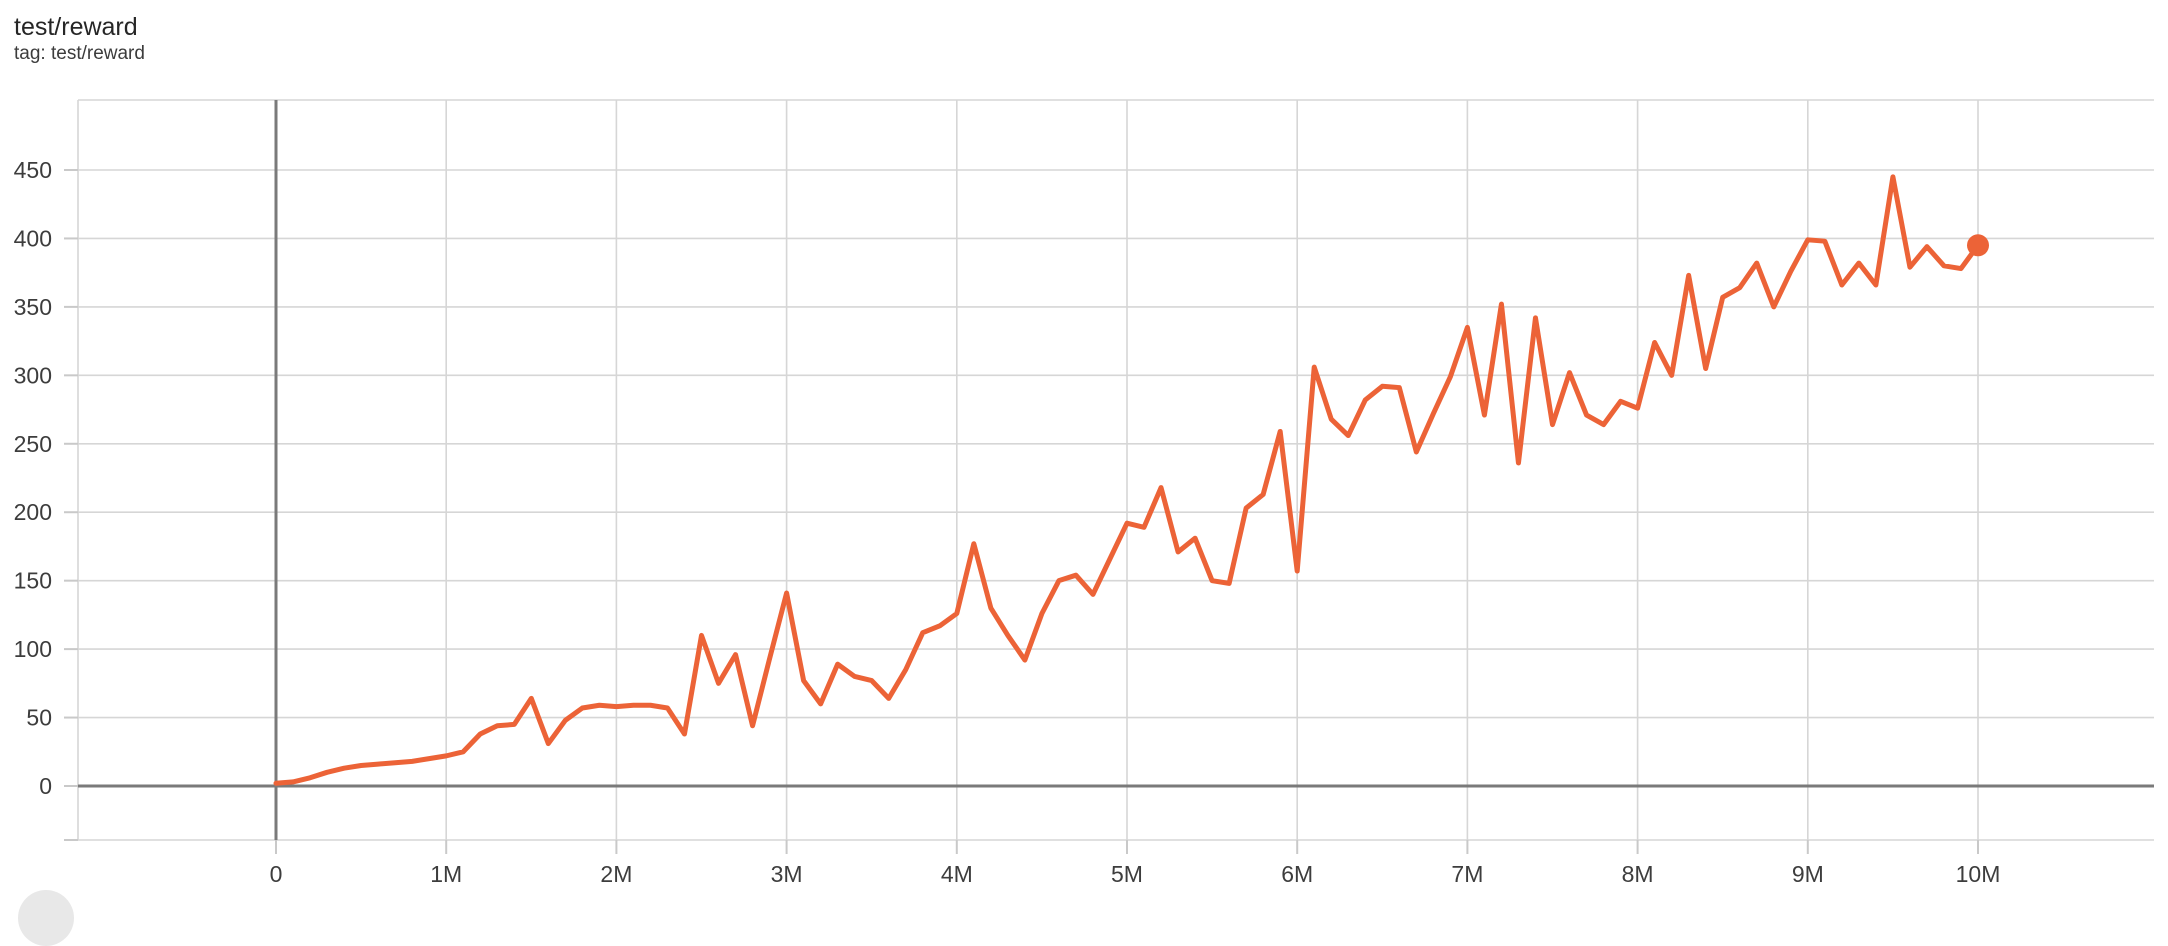 Image resolution: width=2168 pixels, height=946 pixels. I want to click on y-tick-label: 300, so click(33, 375).